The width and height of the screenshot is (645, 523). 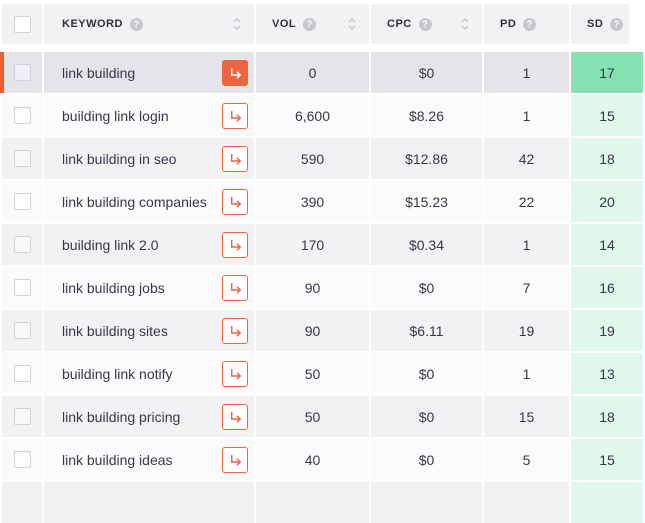 I want to click on table-row: link building sites 90 $6.11 19 19, so click(x=323, y=330).